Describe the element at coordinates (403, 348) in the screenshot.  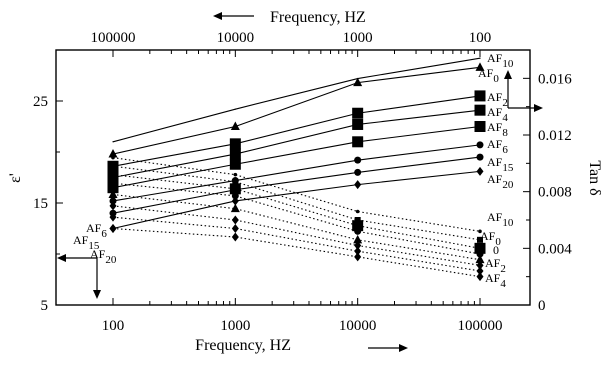
I see `bottom-arrow-head` at that location.